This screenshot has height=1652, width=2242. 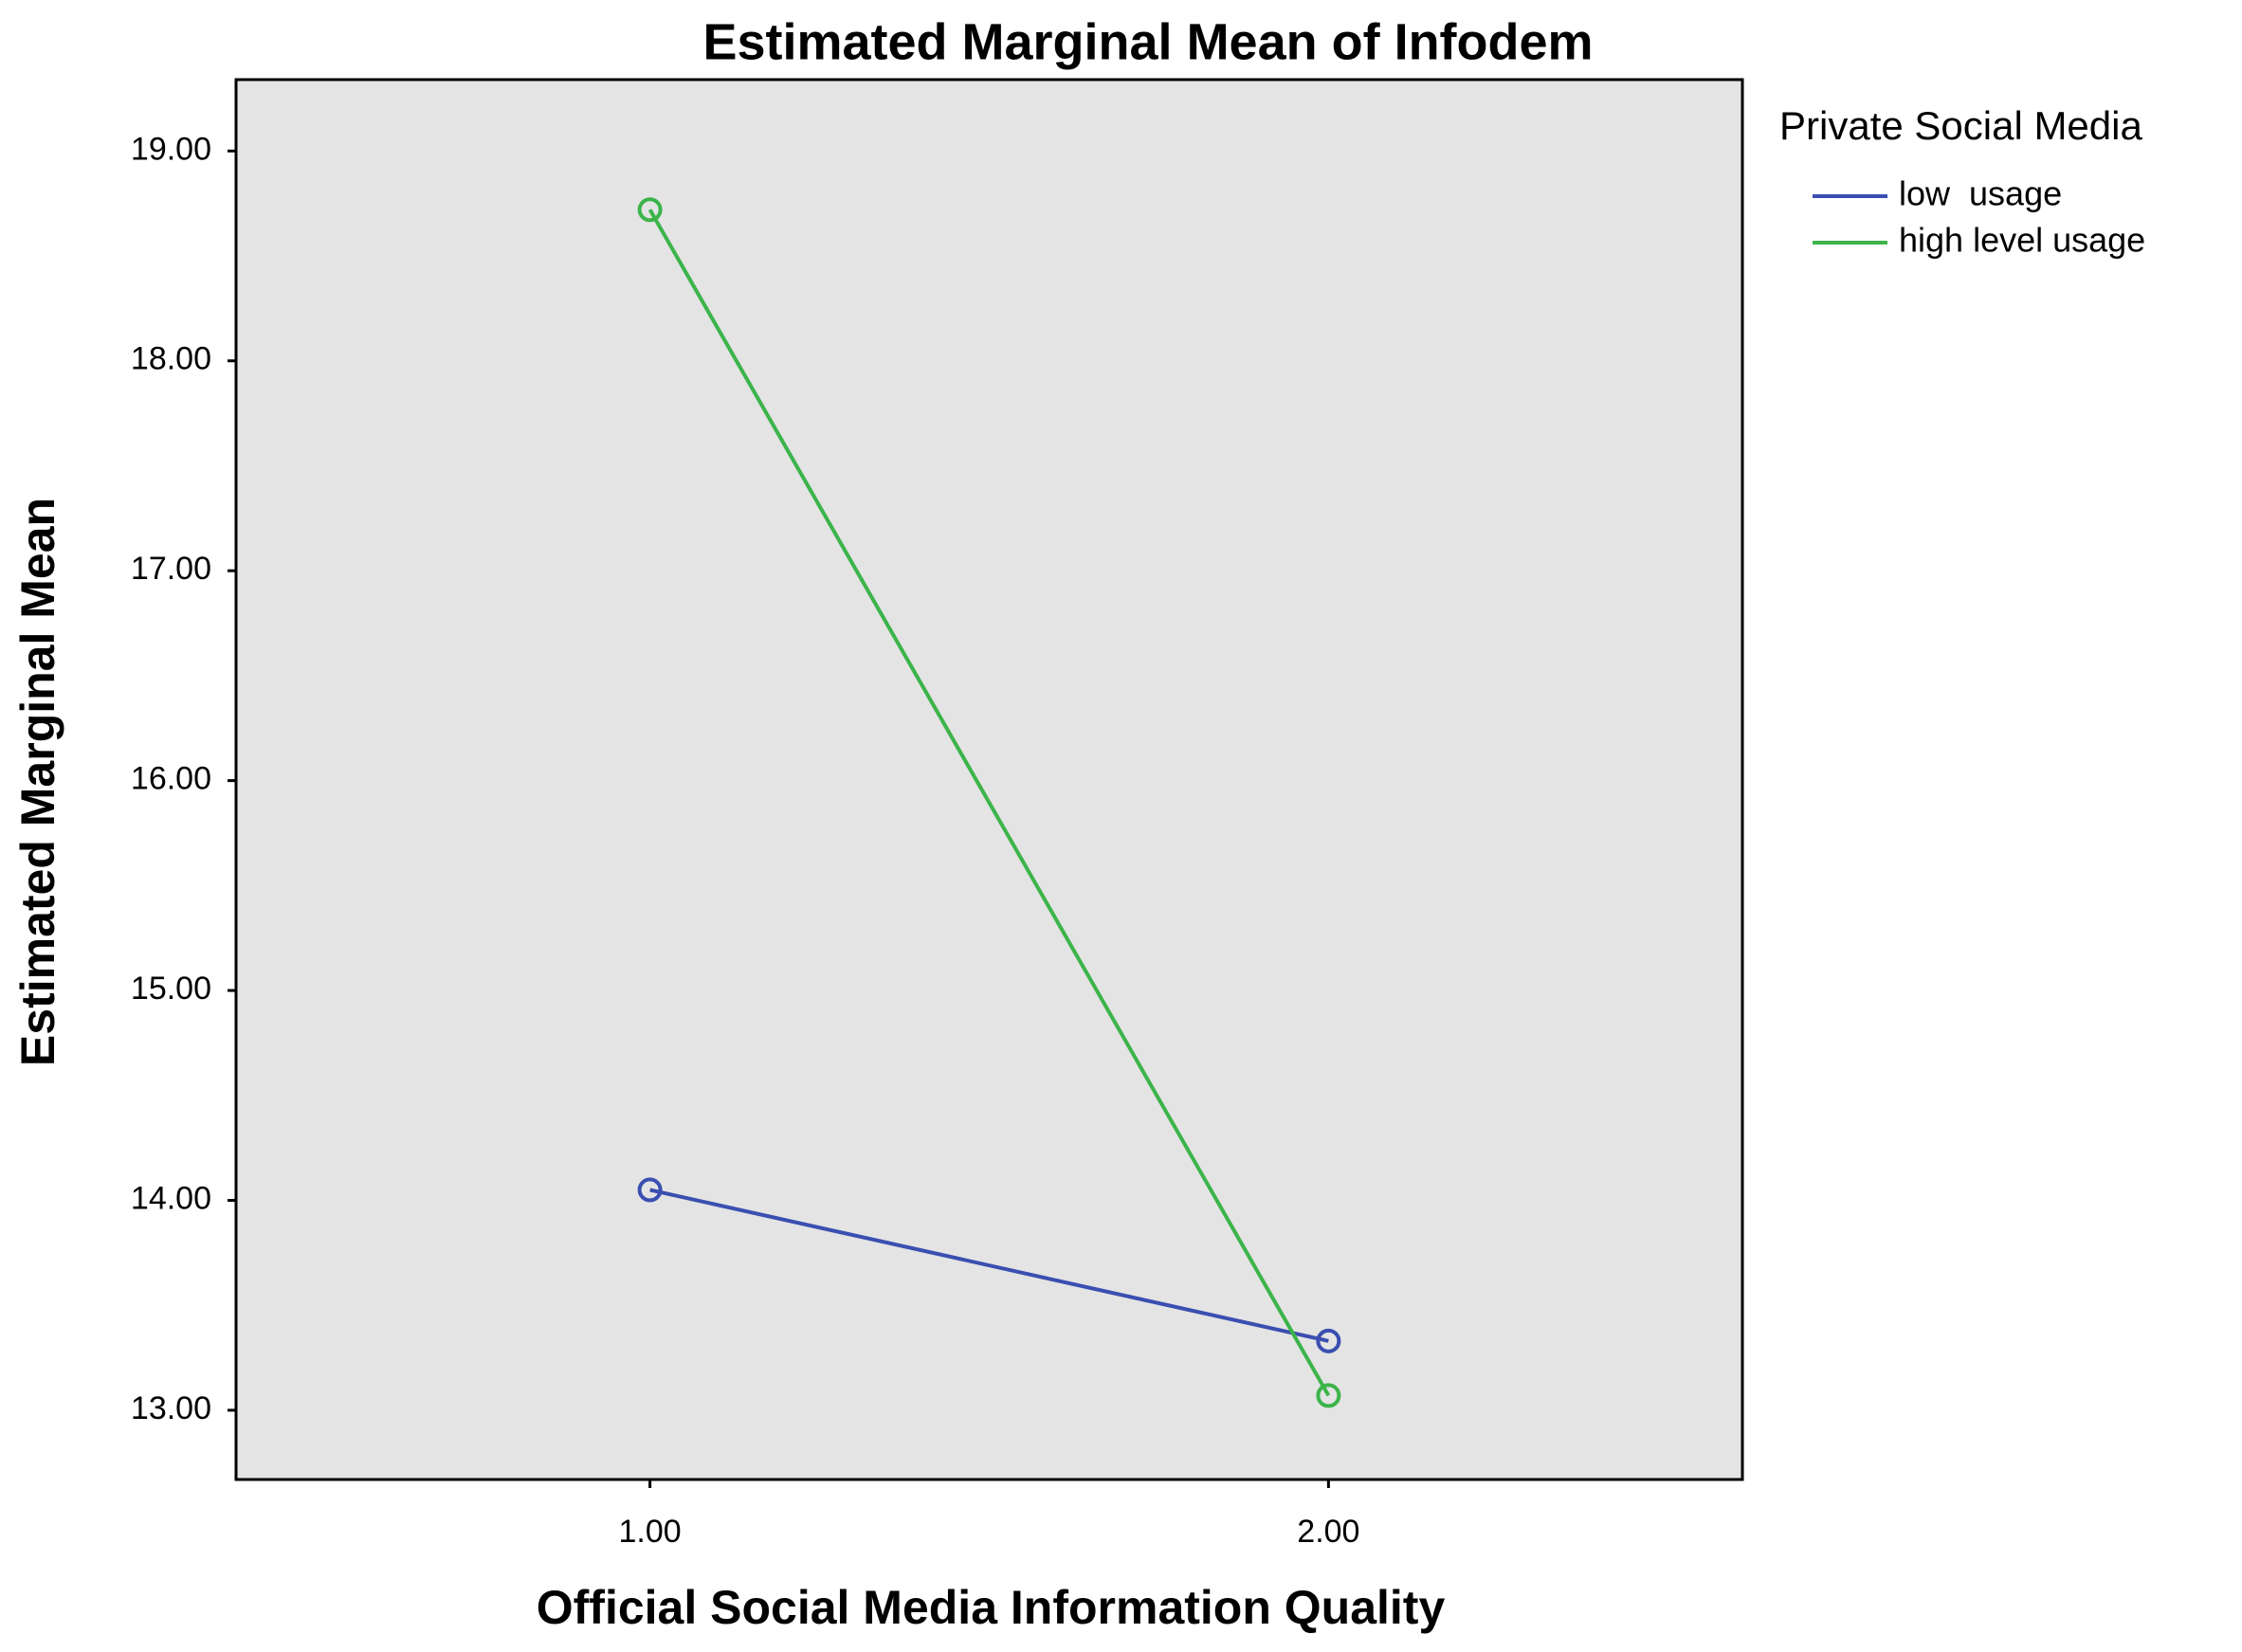 I want to click on x-tick-label: 2.00, so click(x=1328, y=1532).